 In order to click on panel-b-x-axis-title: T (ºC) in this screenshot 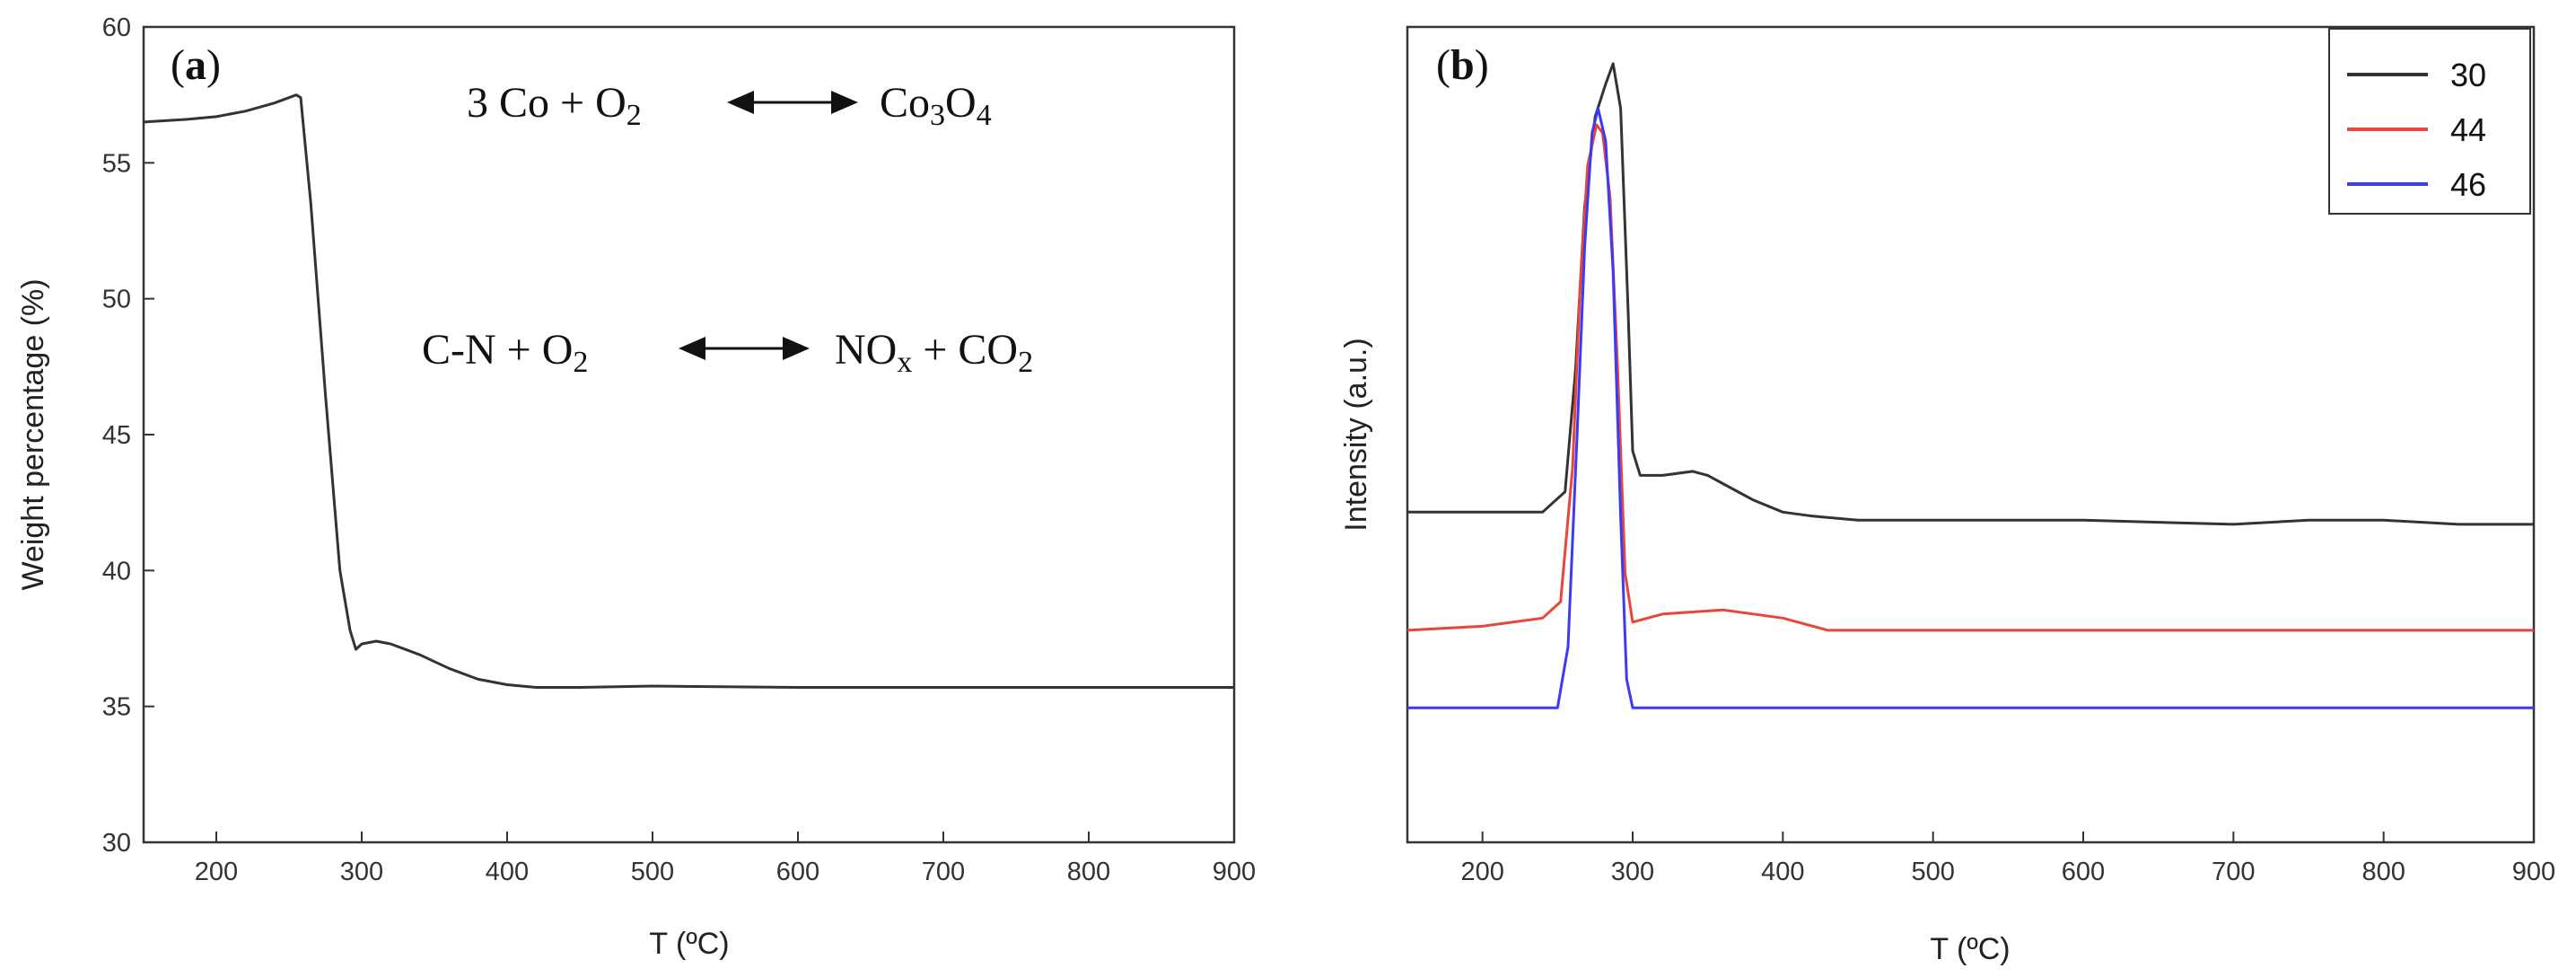, I will do `click(1970, 949)`.